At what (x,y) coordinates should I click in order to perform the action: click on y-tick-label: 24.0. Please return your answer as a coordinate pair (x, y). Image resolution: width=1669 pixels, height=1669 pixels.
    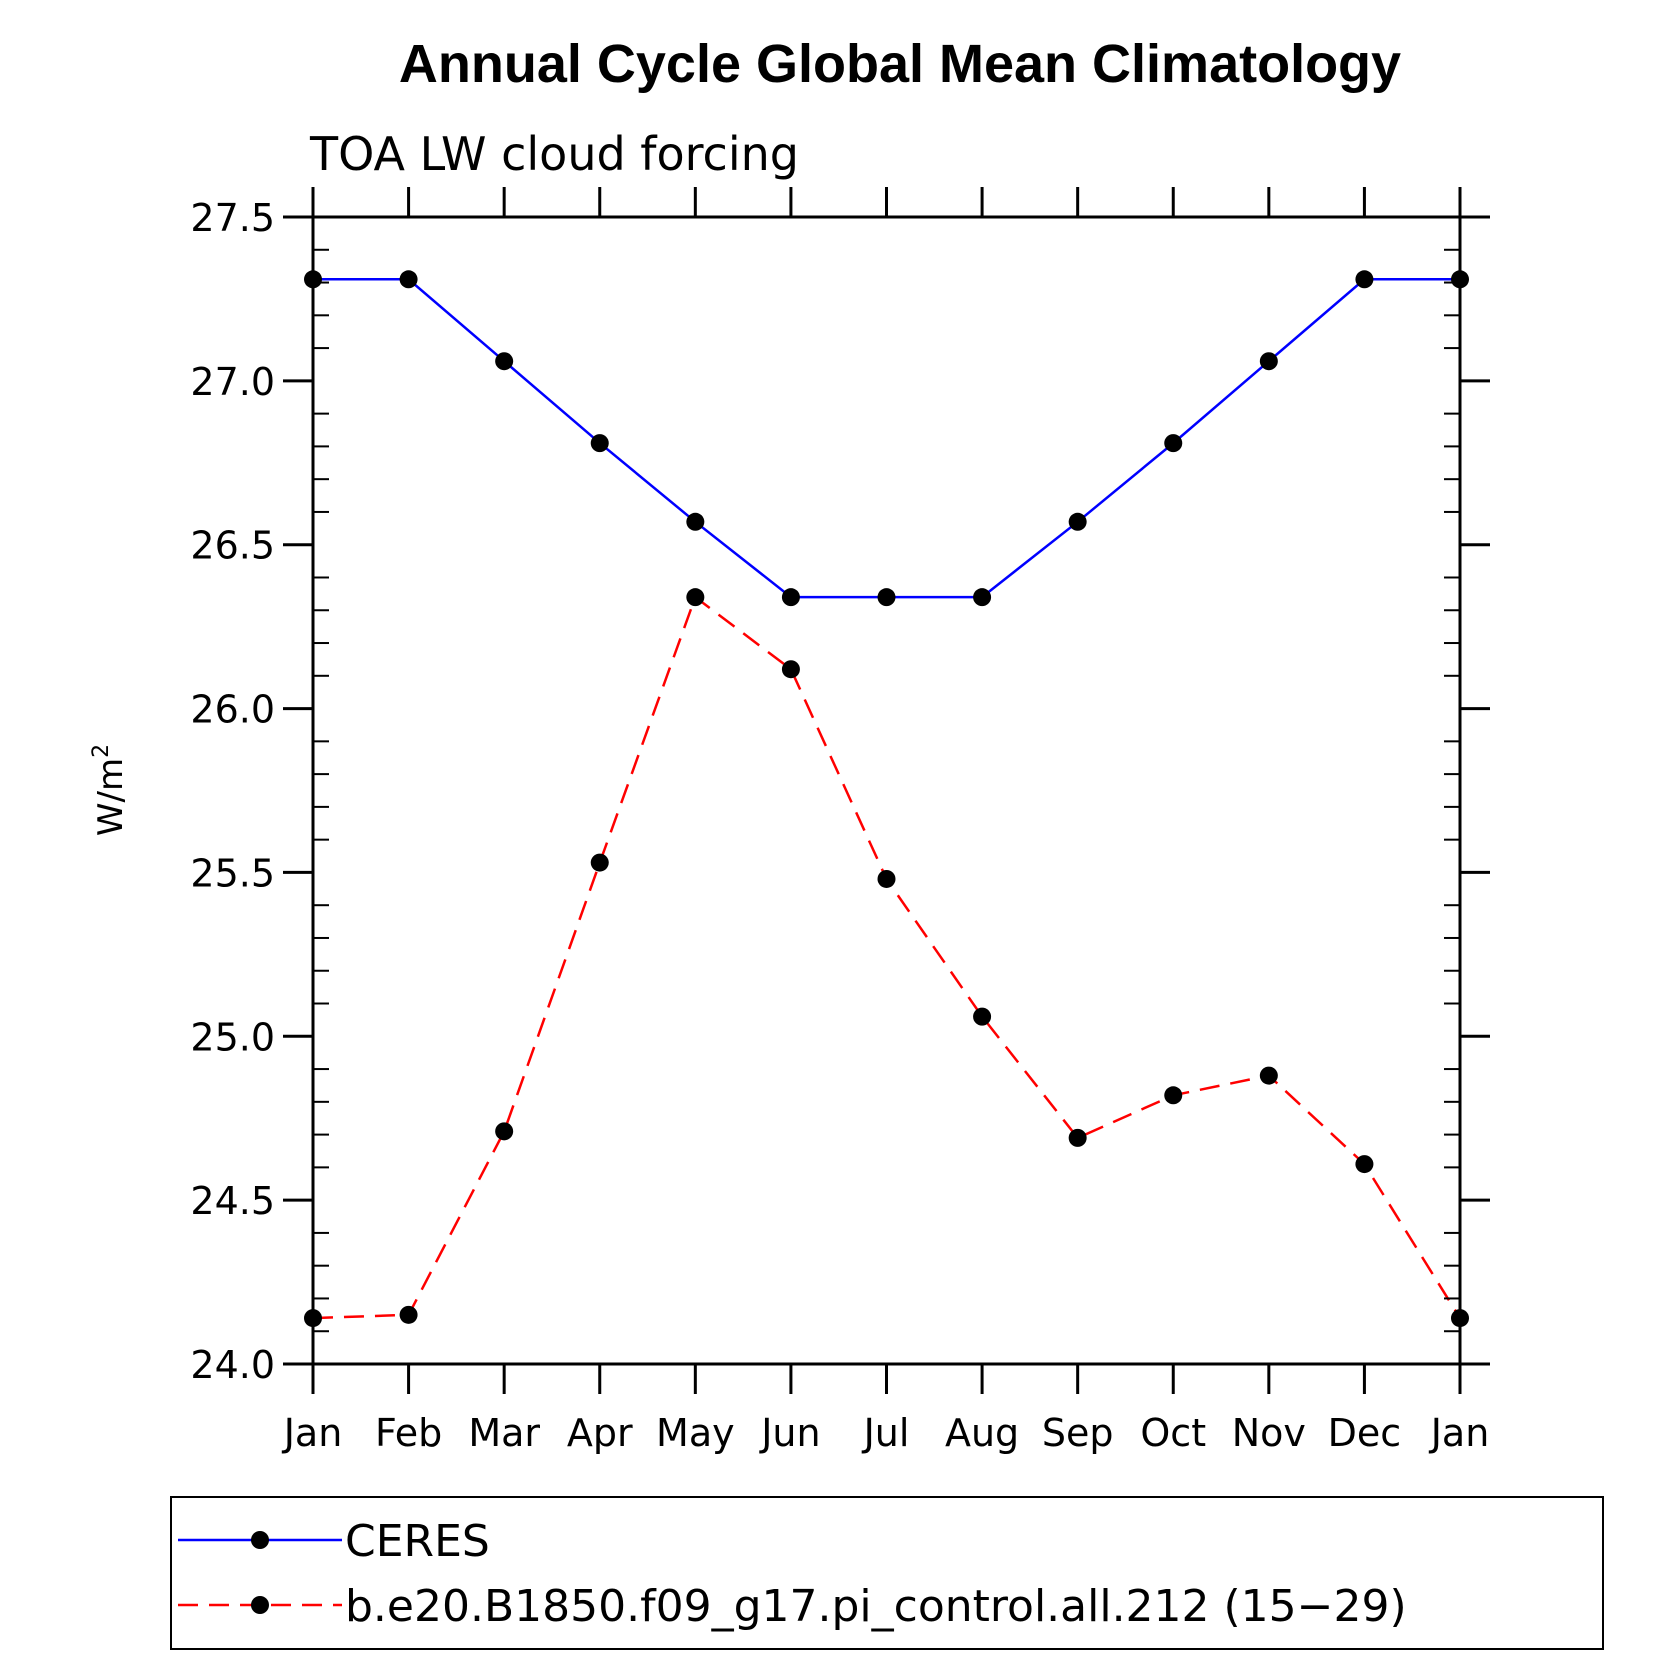
    Looking at the image, I should click on (232, 1365).